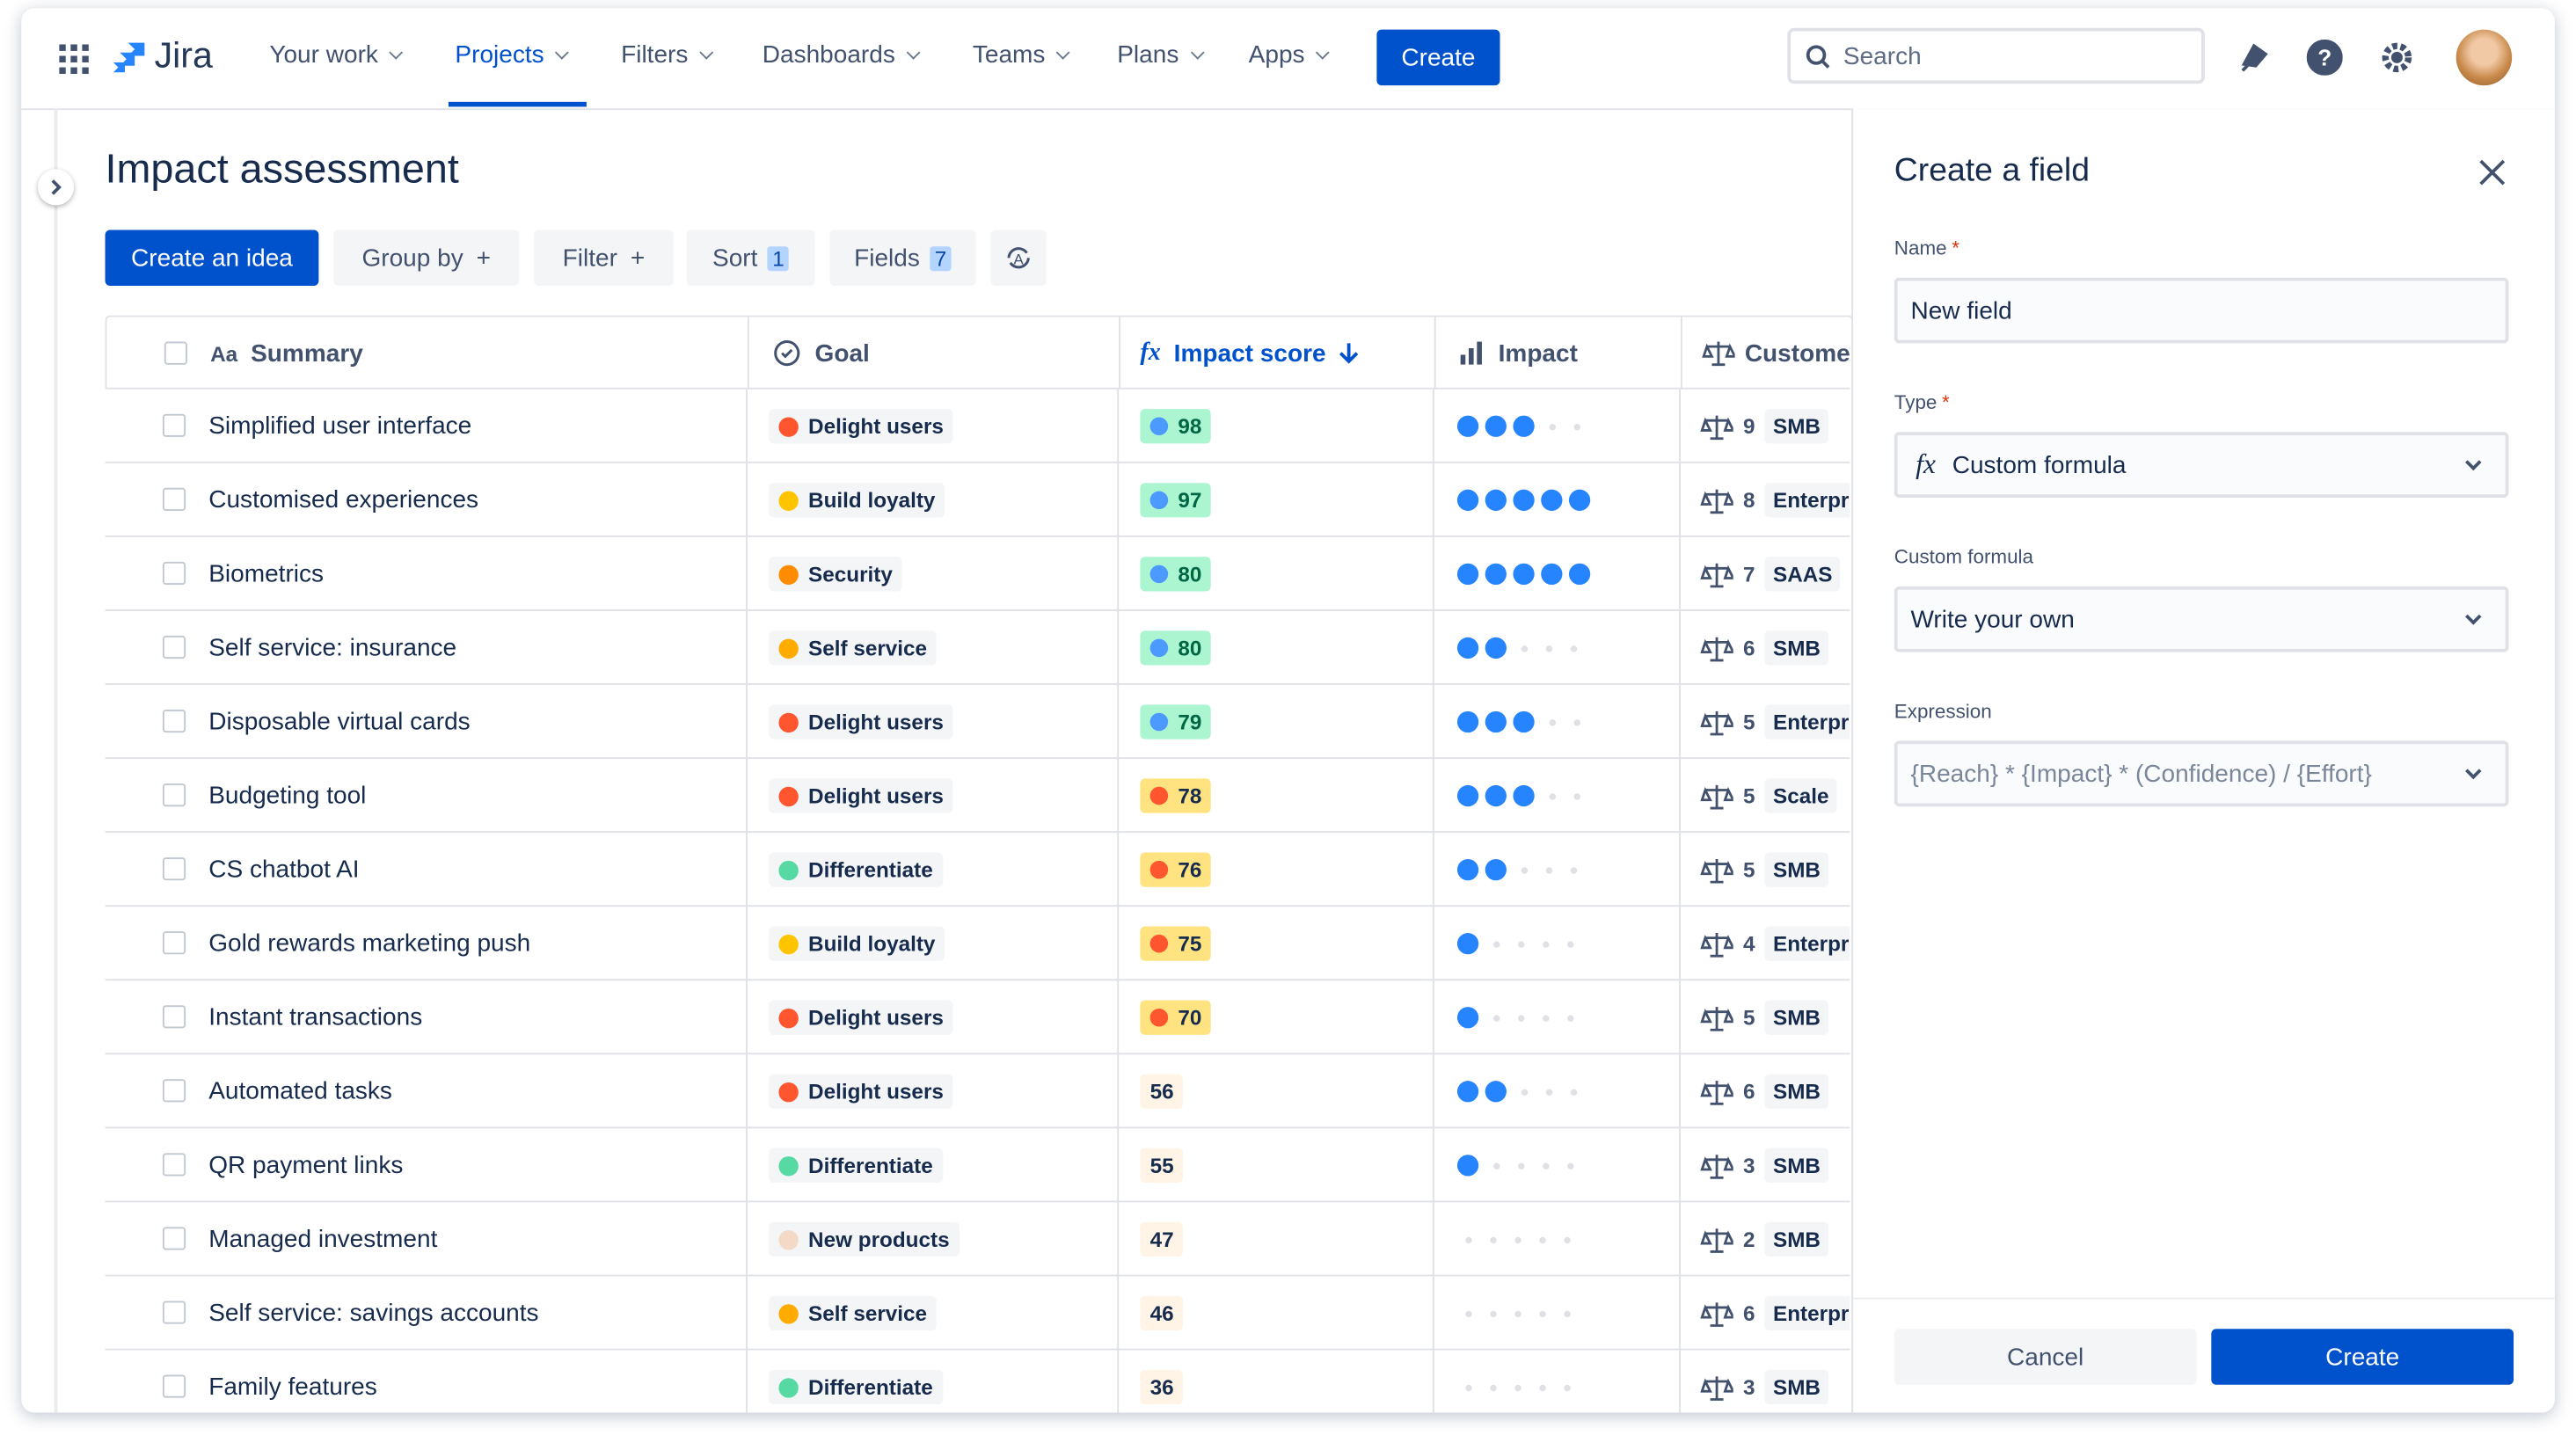  What do you see at coordinates (2492, 172) in the screenshot?
I see `close-button` at bounding box center [2492, 172].